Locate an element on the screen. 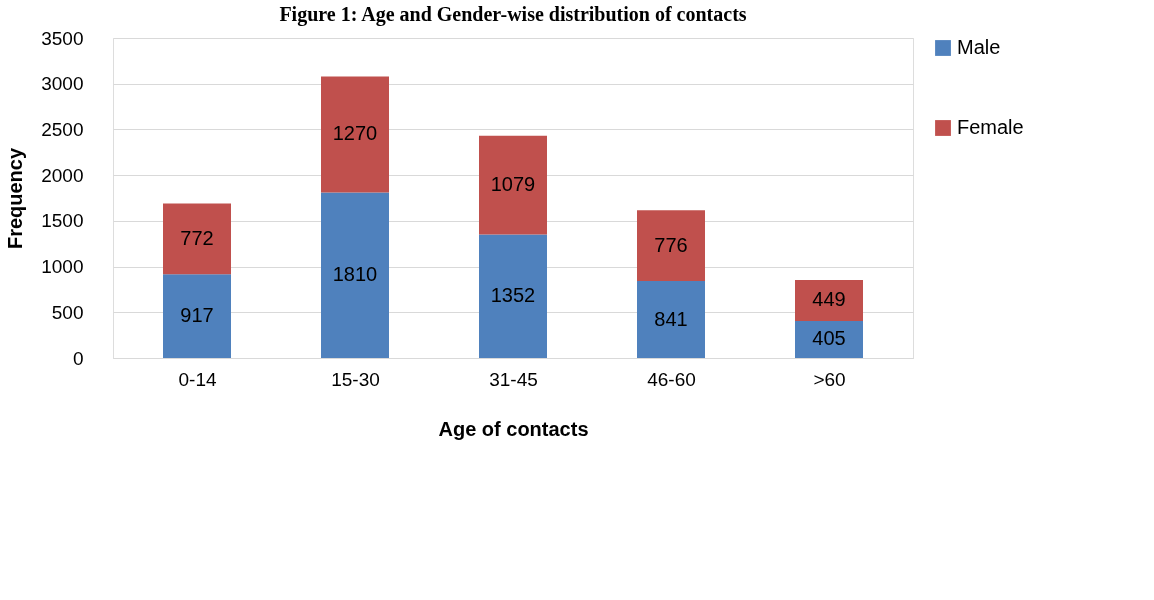 The image size is (1154, 600). x-axis-title: Age of contacts is located at coordinates (513, 428).